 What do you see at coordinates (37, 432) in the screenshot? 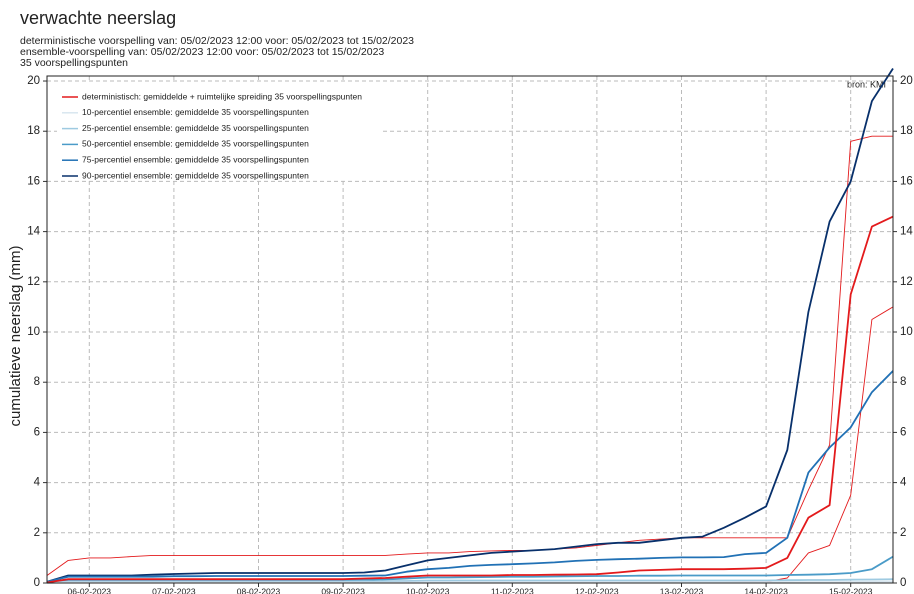
I see `y-tick-label: 6` at bounding box center [37, 432].